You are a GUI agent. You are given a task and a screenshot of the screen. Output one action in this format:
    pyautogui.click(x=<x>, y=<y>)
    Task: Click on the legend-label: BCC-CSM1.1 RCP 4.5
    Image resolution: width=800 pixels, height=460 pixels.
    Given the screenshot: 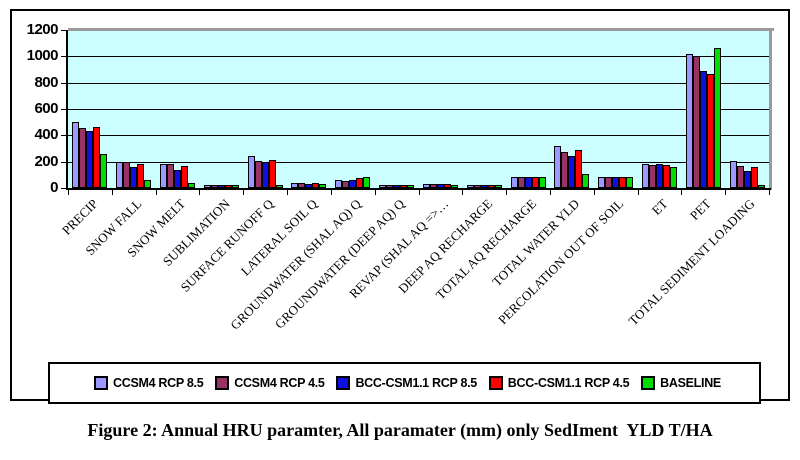 What is the action you would take?
    pyautogui.click(x=568, y=383)
    